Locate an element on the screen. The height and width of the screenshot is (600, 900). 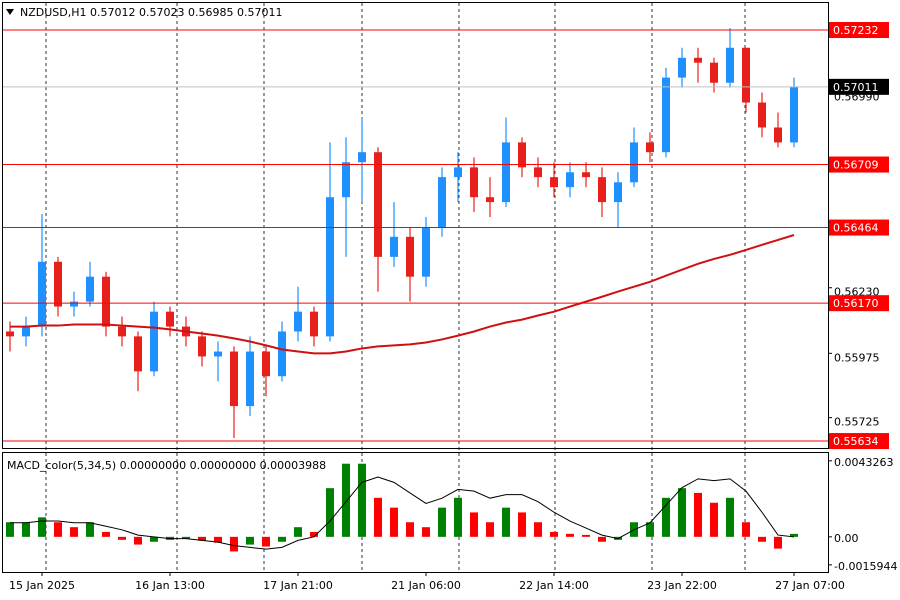
macd-y-tick-label: 0.0043263 is located at coordinates (864, 462).